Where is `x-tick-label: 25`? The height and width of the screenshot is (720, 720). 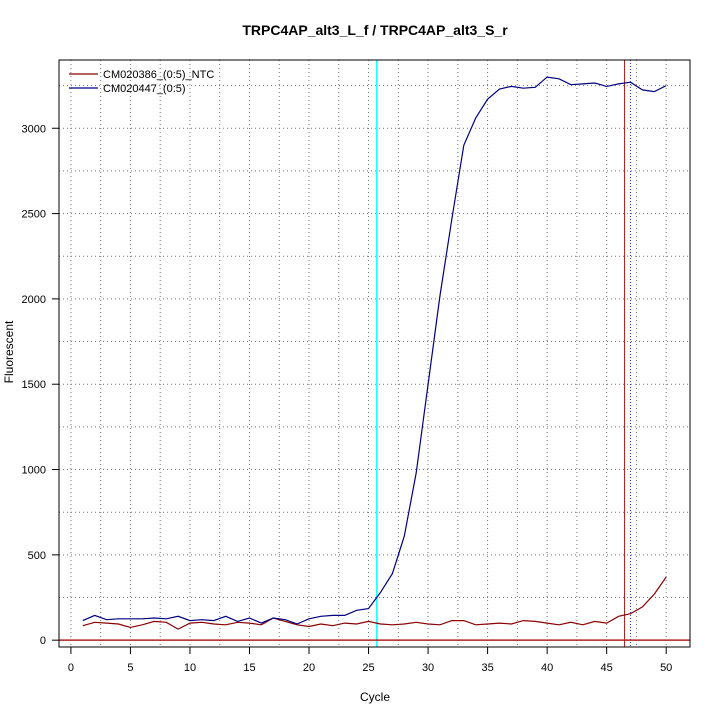
x-tick-label: 25 is located at coordinates (368, 668).